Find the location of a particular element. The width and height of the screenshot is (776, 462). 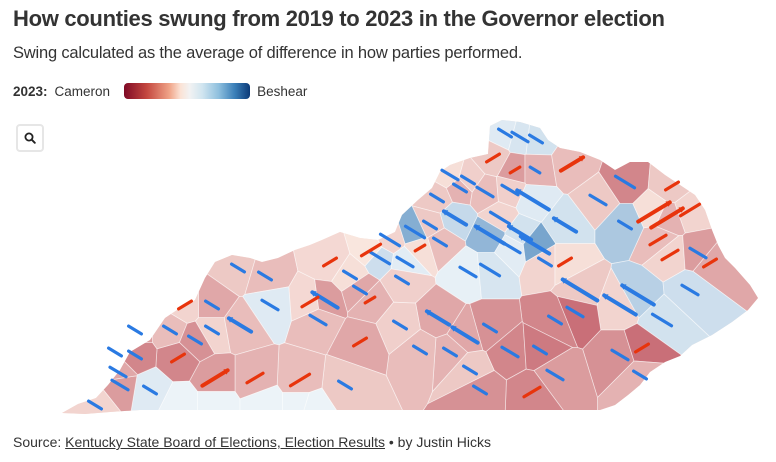

source-prefix: Source: is located at coordinates (39, 442).